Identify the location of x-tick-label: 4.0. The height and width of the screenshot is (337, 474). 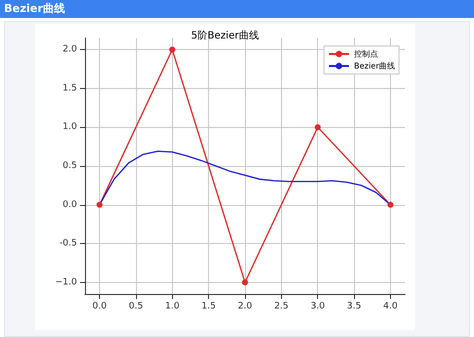
(390, 307).